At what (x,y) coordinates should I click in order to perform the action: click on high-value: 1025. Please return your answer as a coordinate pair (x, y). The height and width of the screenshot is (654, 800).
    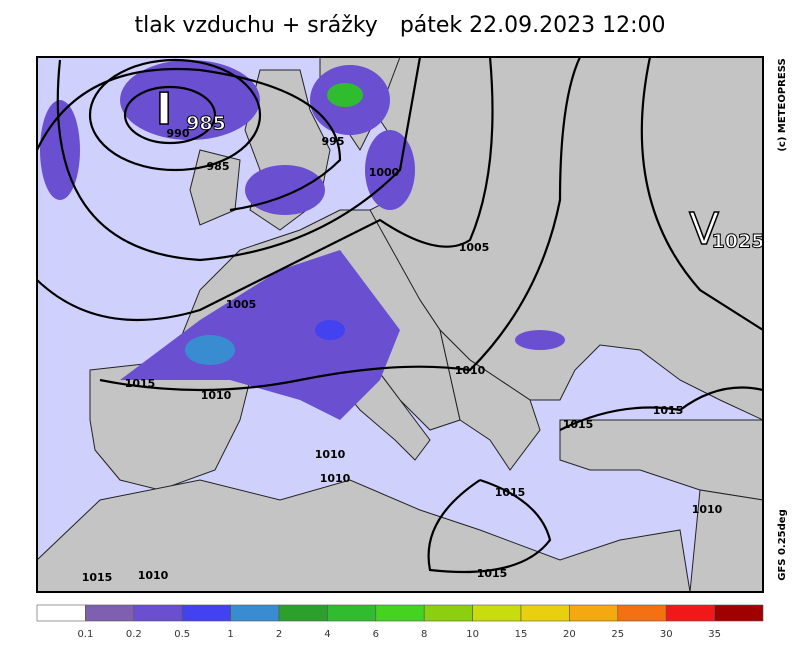
    Looking at the image, I should click on (738, 242).